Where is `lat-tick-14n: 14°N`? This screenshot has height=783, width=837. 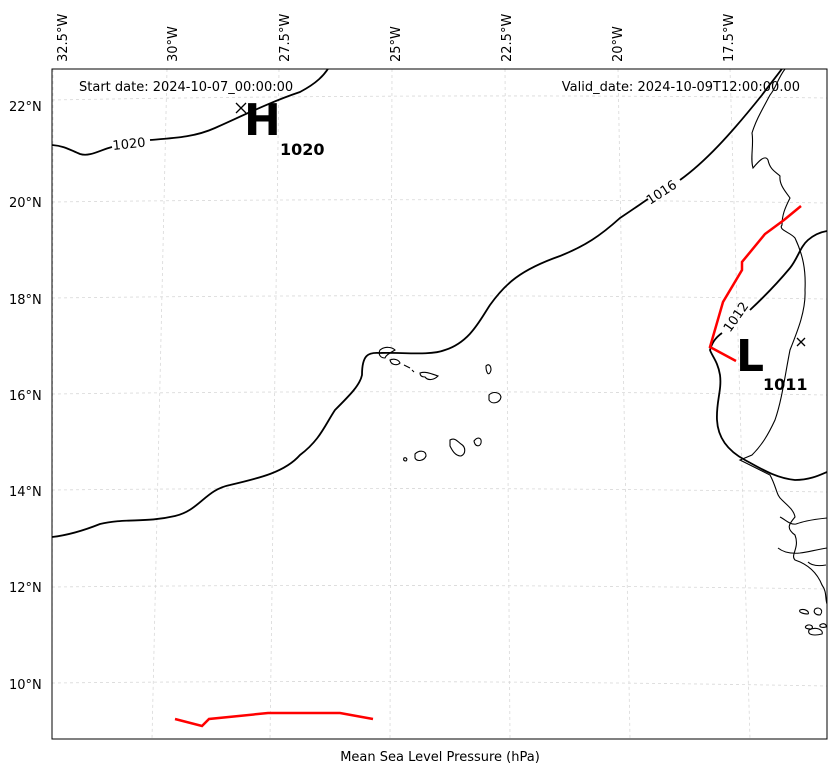
lat-tick-14n: 14°N is located at coordinates (25, 492).